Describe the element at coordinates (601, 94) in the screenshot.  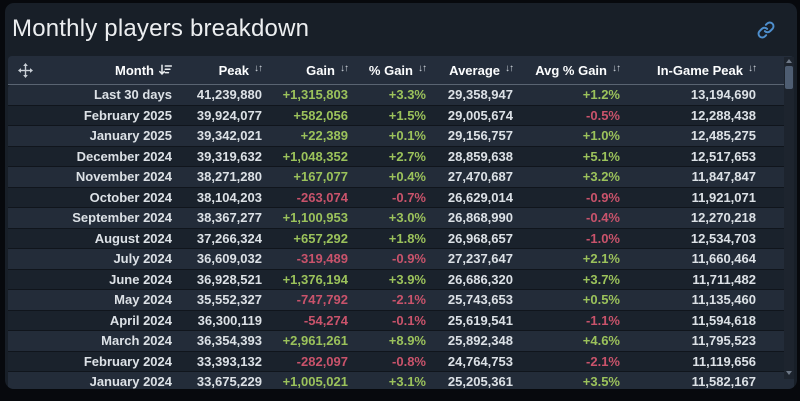
I see `avg-pct-cell: +1.2%` at that location.